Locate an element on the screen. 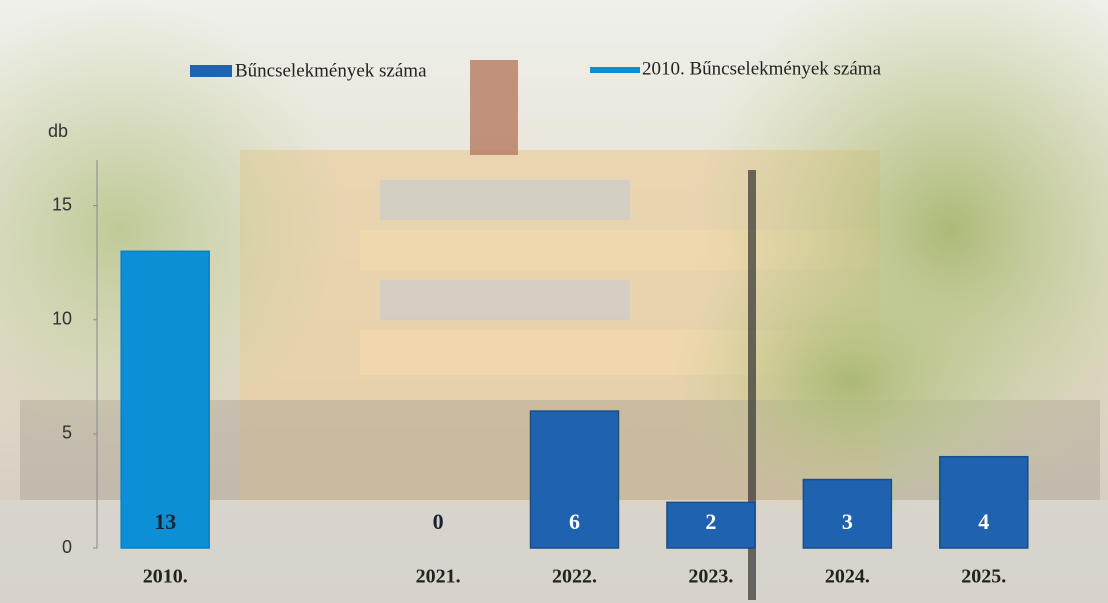 This screenshot has width=1108, height=603. x-tick-label: 2021. is located at coordinates (438, 577).